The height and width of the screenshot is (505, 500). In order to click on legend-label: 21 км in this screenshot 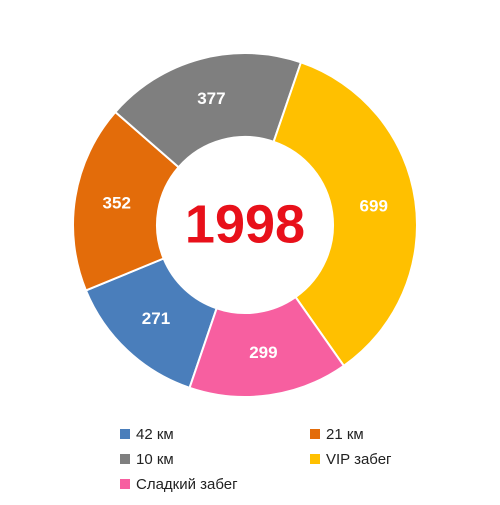, I will do `click(345, 434)`.